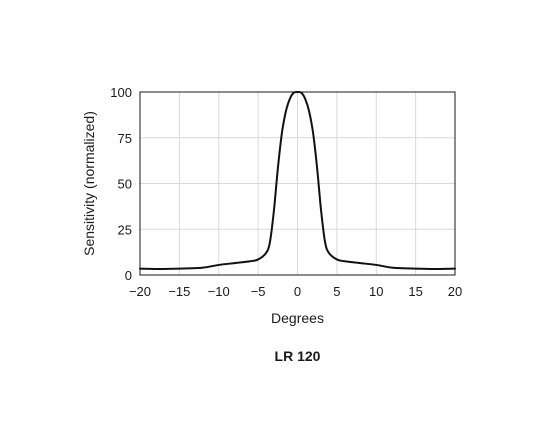  Describe the element at coordinates (298, 356) in the screenshot. I see `chart-caption: LR 120` at that location.